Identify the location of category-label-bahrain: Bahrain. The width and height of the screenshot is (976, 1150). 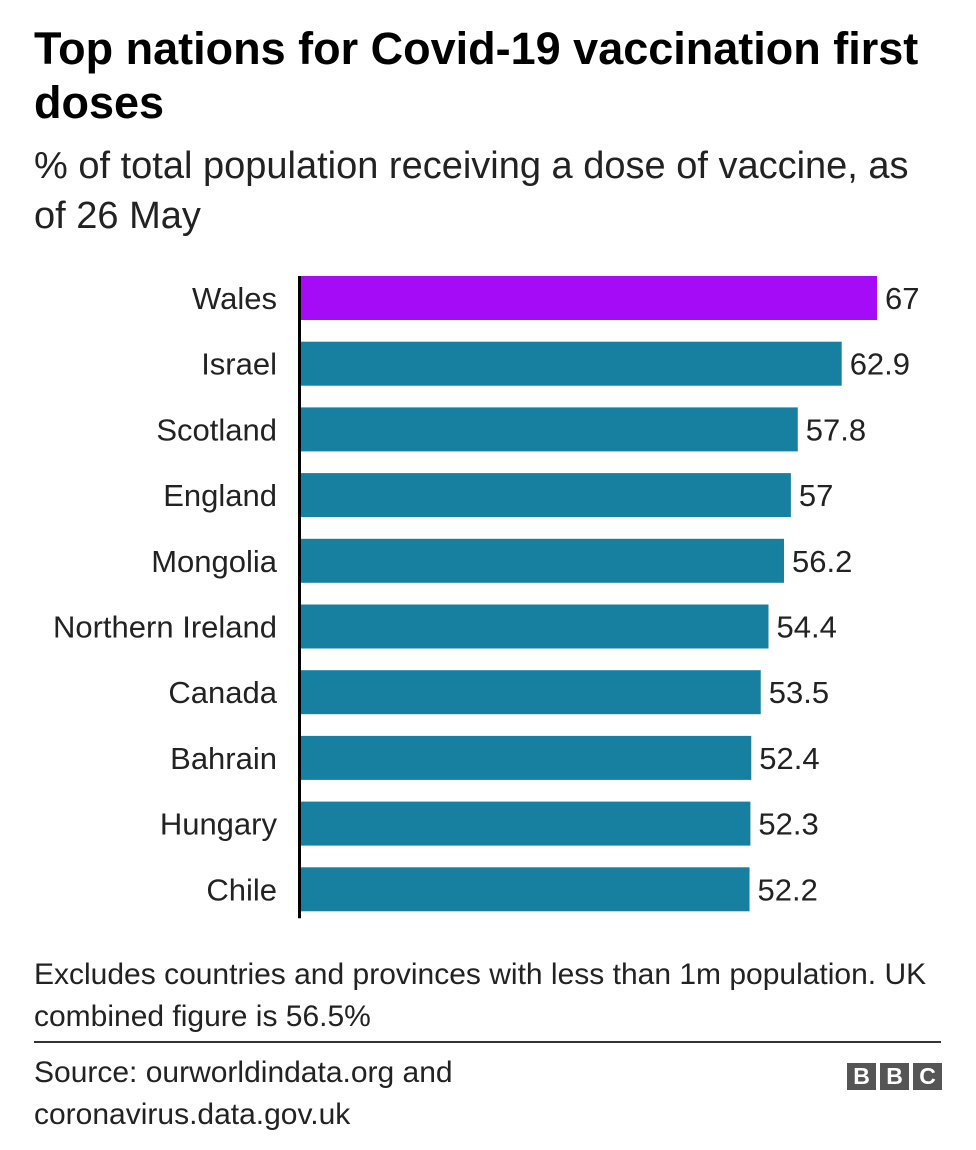
(223, 758).